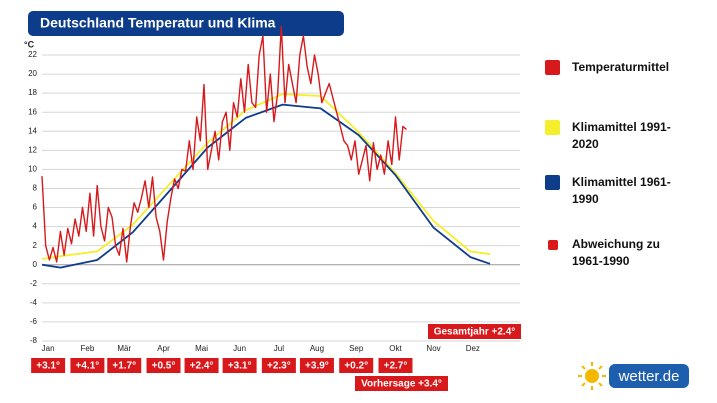  I want to click on logo: wetter.de, so click(649, 376).